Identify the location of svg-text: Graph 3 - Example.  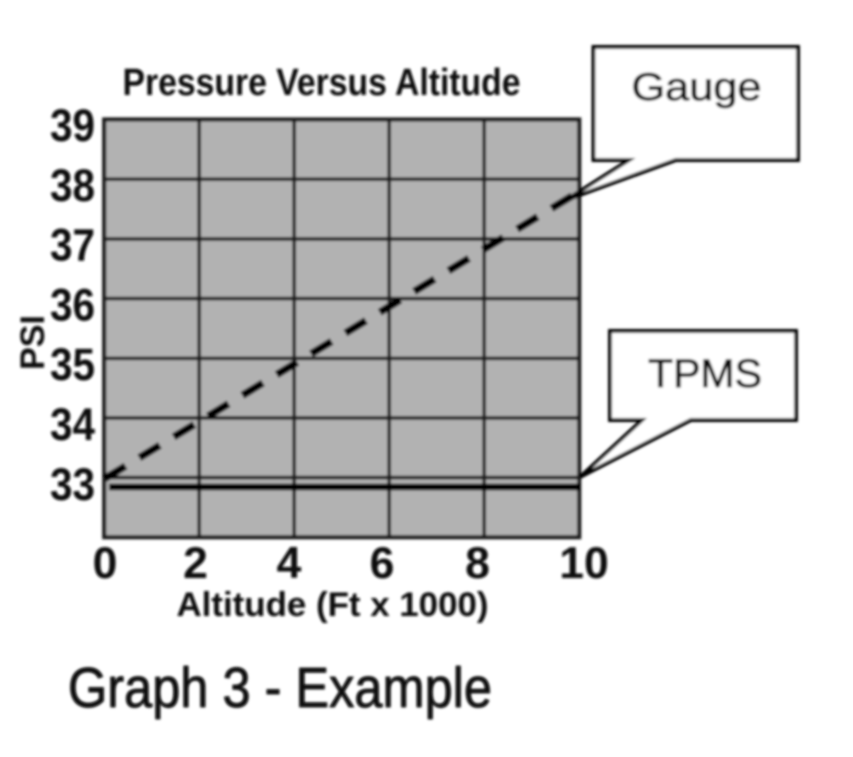
(280, 688).